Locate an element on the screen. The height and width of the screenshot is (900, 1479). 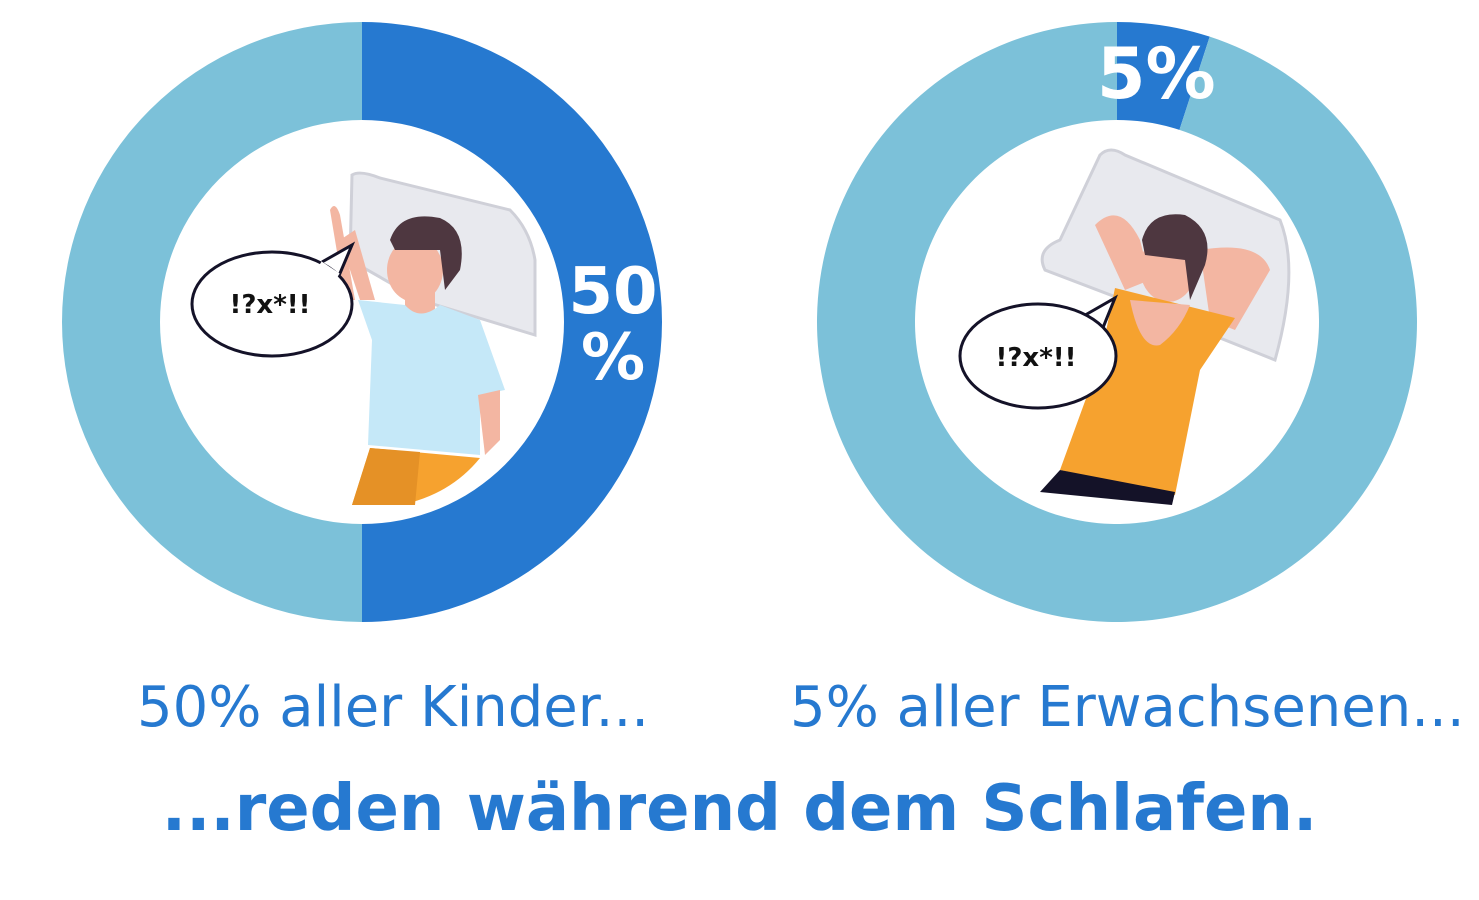
child-illustration is located at coordinates (433, 338).